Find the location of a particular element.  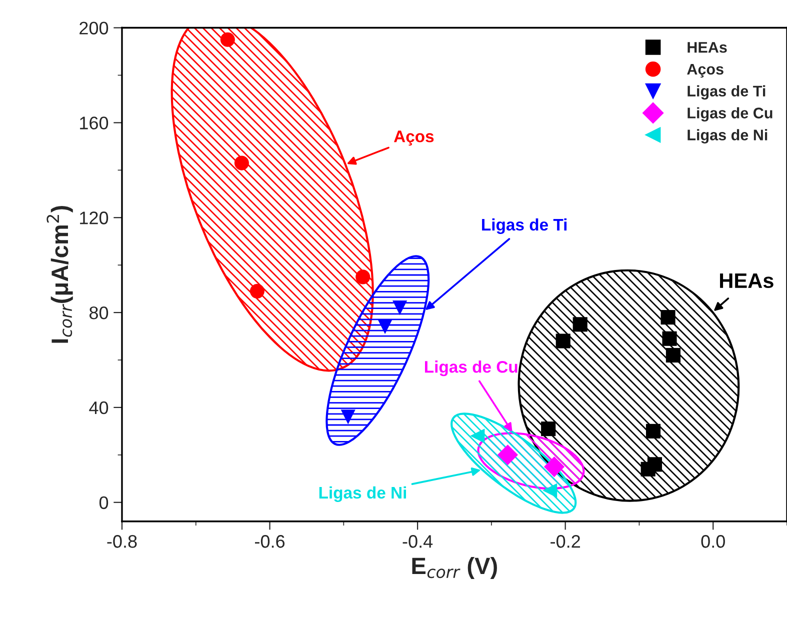

x-tick-label: 0.0 is located at coordinates (713, 541).